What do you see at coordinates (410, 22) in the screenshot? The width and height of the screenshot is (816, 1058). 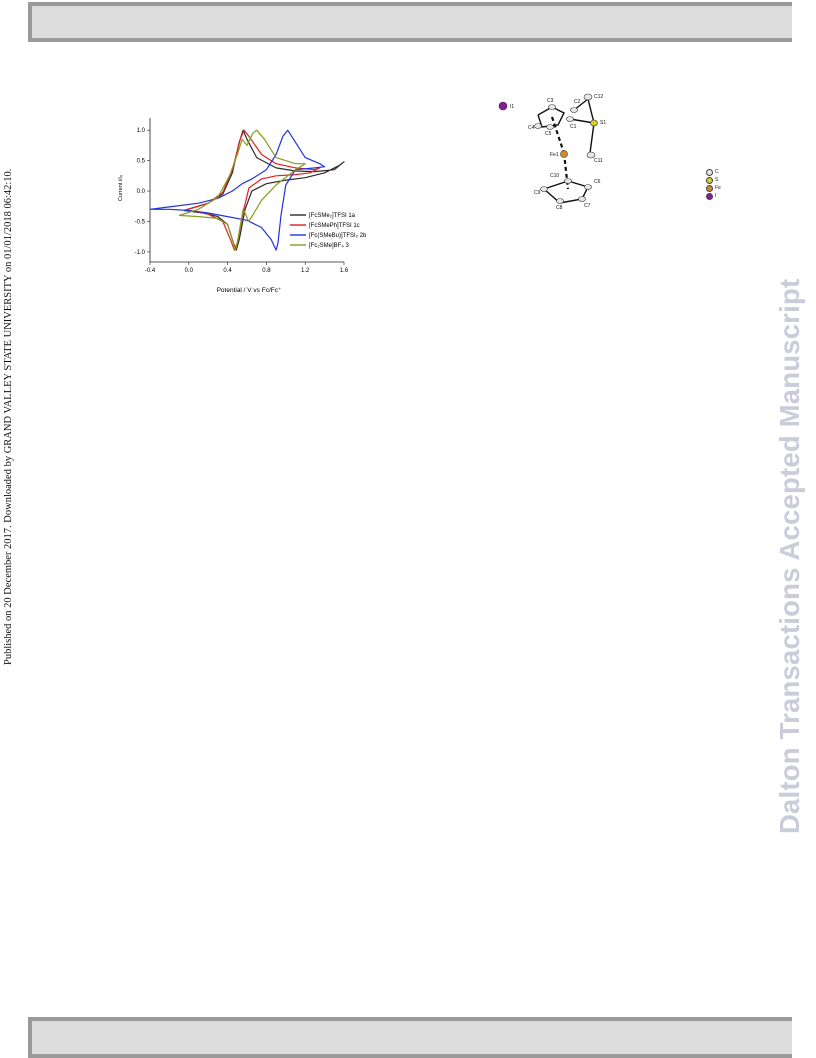 I see `header-bar` at bounding box center [410, 22].